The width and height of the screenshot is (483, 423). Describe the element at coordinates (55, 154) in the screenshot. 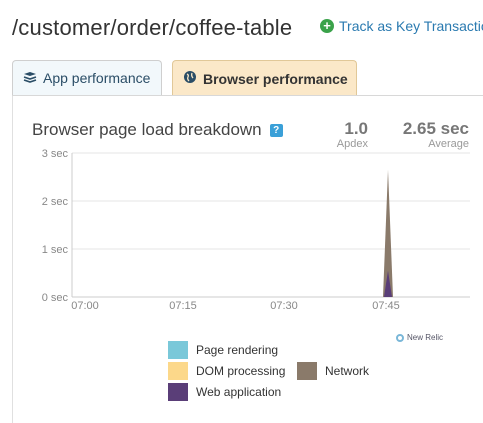

I see `y-tick-label: 3 sec` at that location.